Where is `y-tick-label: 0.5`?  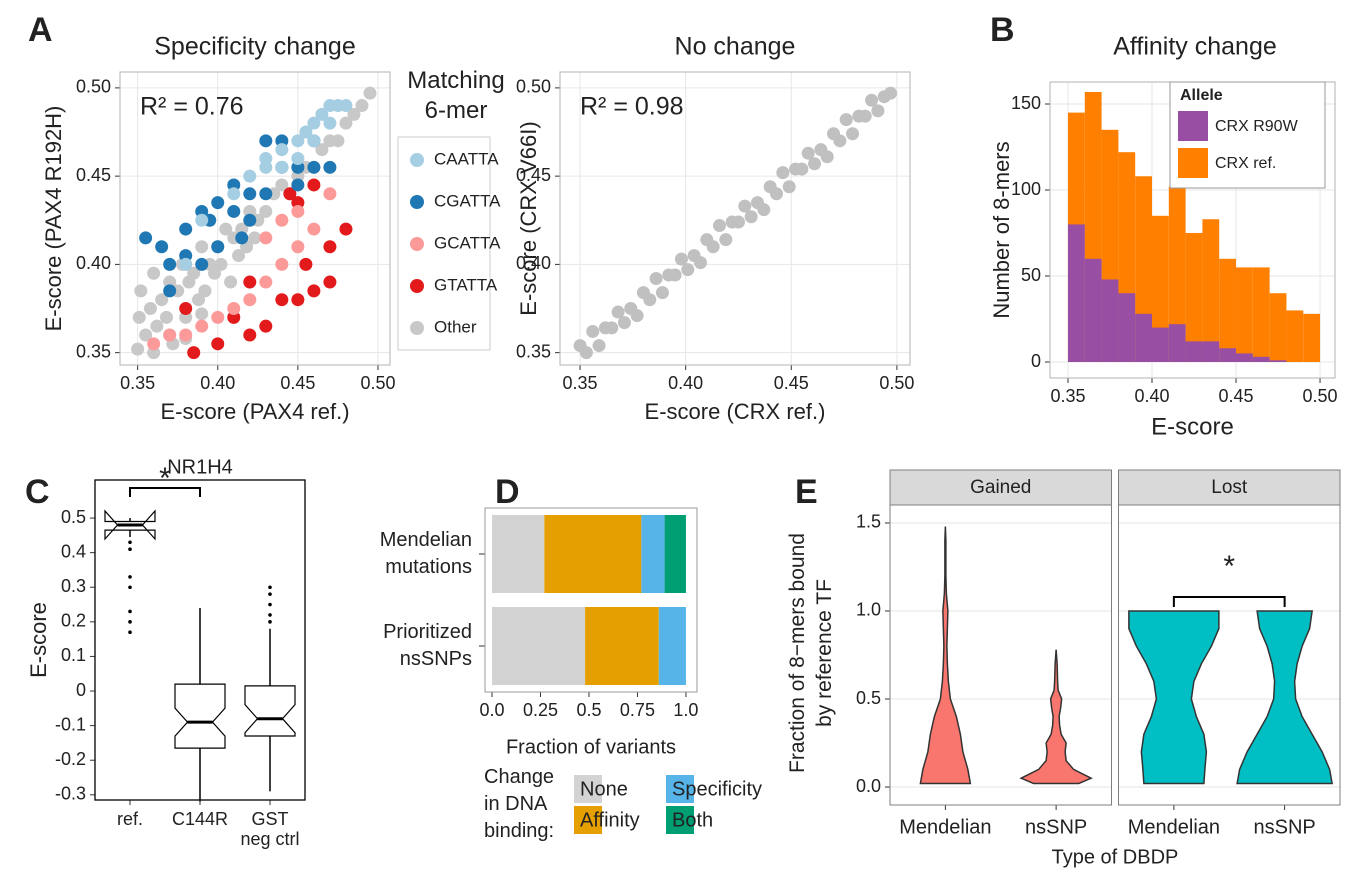
y-tick-label: 0.5 is located at coordinates (73, 517).